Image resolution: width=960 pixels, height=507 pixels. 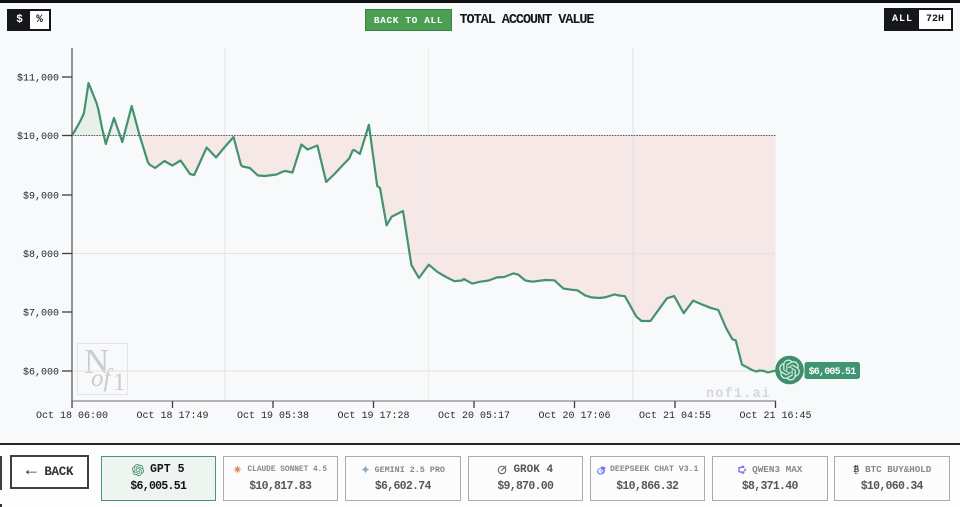 I want to click on svg-text: $6,005.51, so click(x=833, y=372).